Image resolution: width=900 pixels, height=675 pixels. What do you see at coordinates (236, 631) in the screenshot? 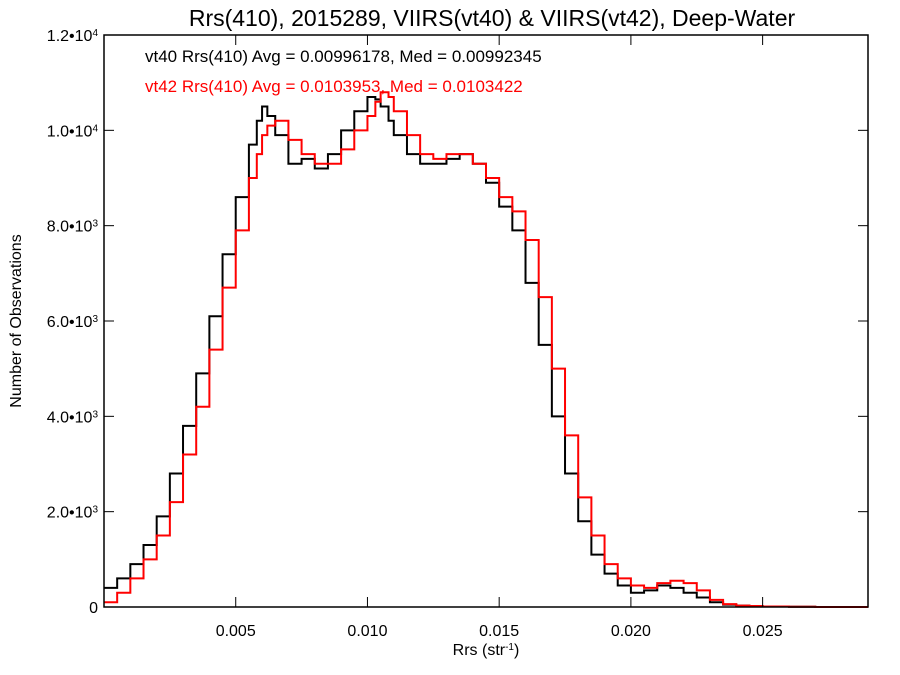
I see `x-tick-label-0: 0.005` at bounding box center [236, 631].